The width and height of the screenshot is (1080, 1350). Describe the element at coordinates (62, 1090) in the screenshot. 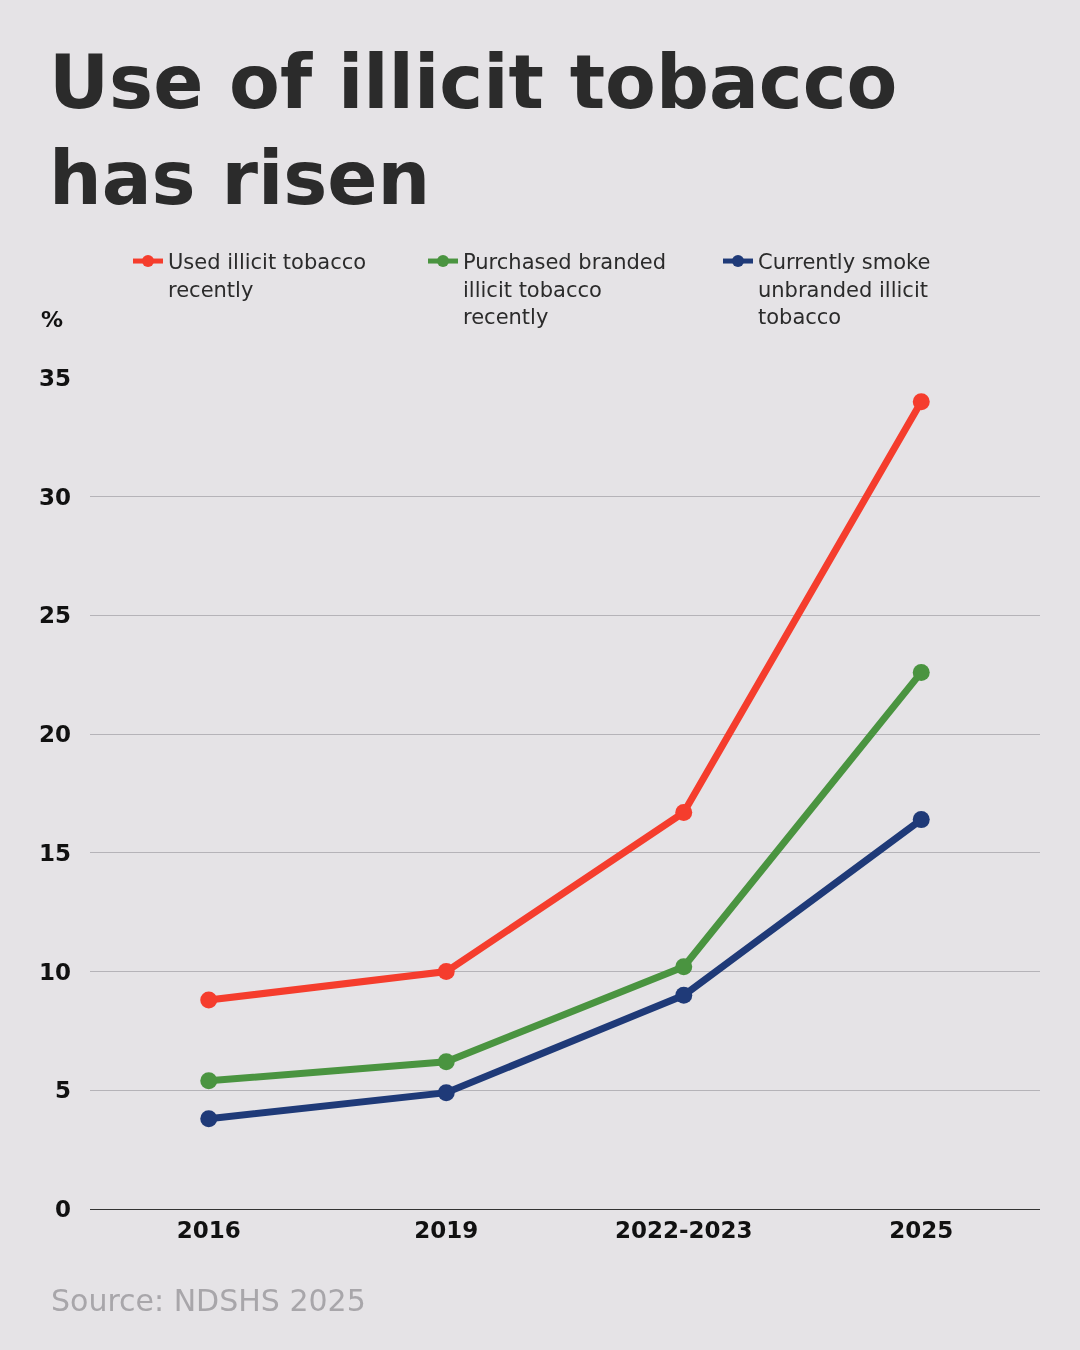

I see `y-tick-label: 5` at that location.